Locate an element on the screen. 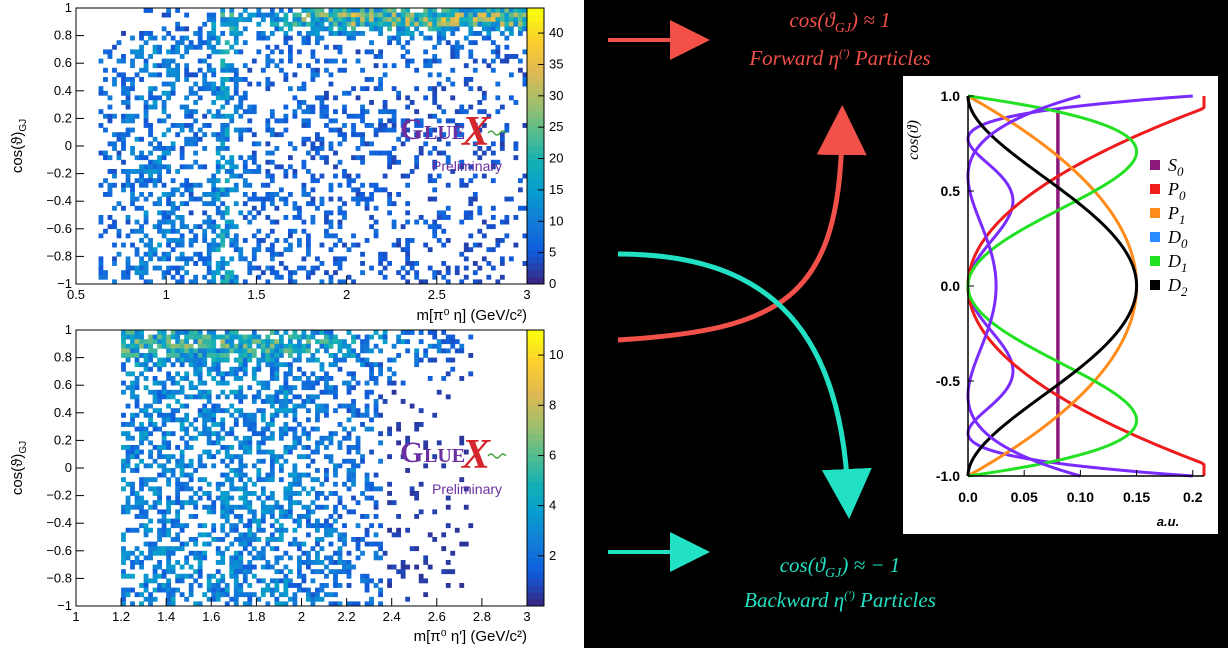  colorbar-segment is located at coordinates (535, 232).